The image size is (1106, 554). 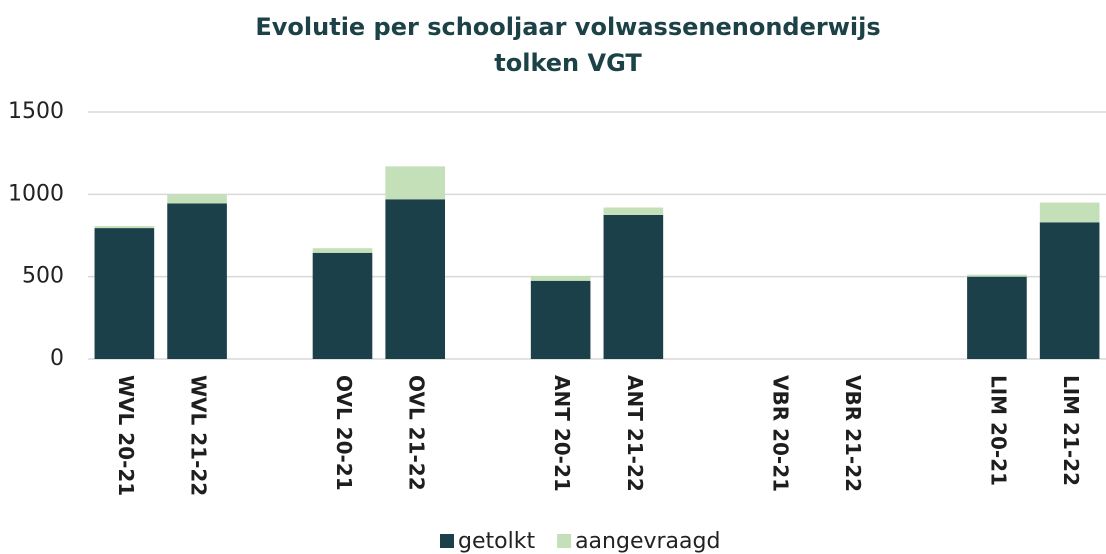 I want to click on legend-label: getolkt, so click(x=496, y=541).